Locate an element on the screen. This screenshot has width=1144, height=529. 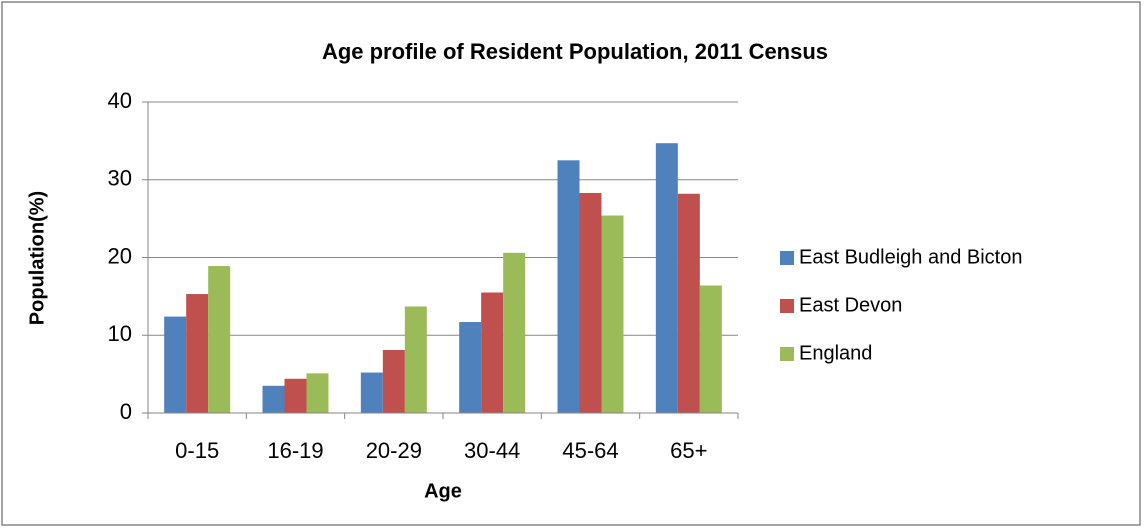
y-tick-label: 10 is located at coordinates (120, 333).